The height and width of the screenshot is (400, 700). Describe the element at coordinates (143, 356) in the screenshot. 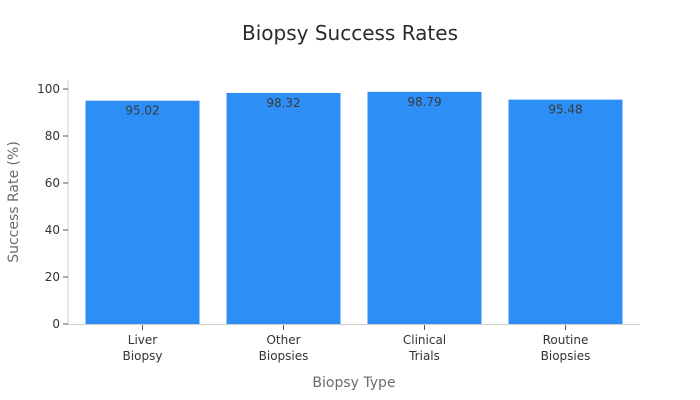

I see `x-tick-label-line: Biopsy` at that location.